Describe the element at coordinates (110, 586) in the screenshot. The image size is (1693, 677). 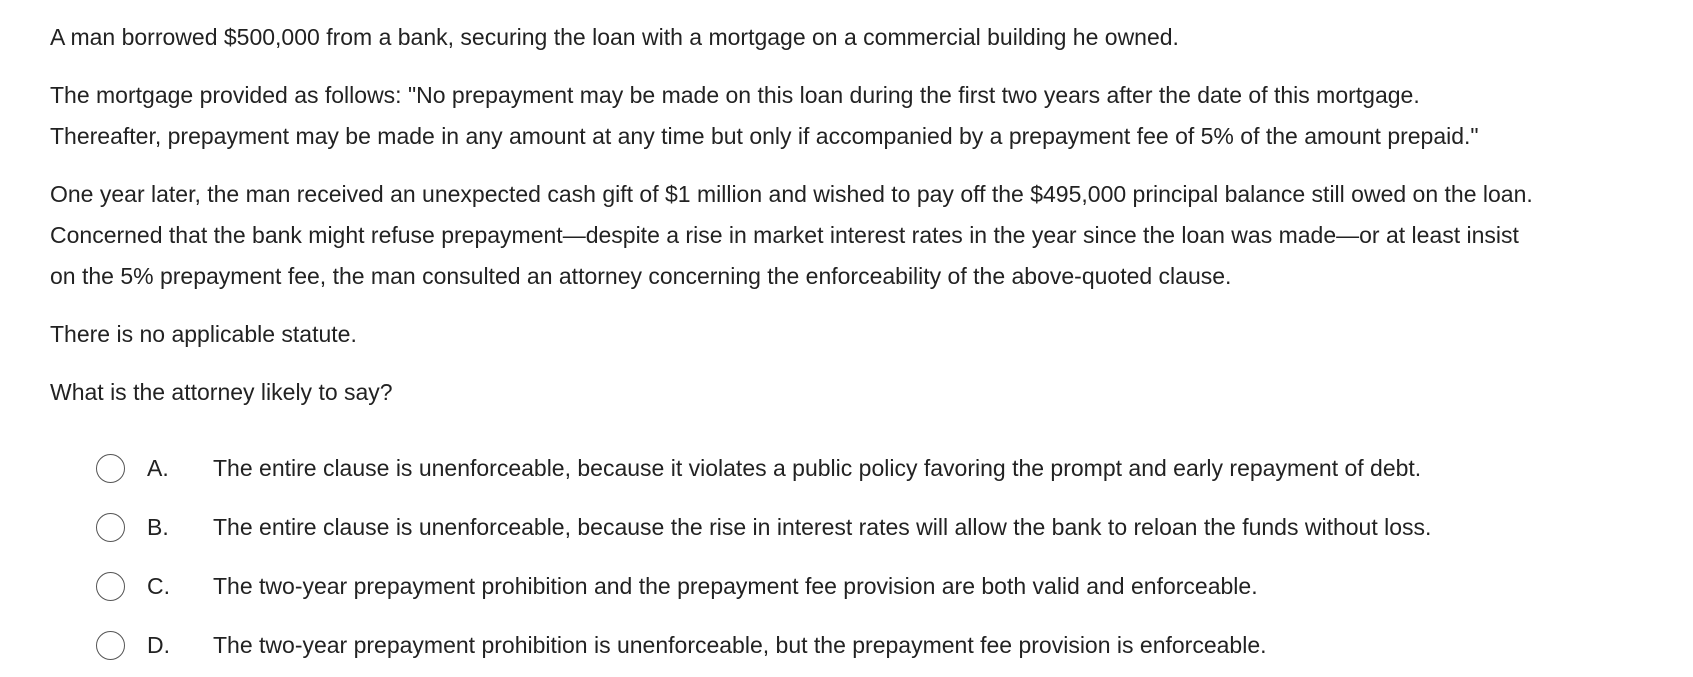
I see `radio-button-c` at that location.